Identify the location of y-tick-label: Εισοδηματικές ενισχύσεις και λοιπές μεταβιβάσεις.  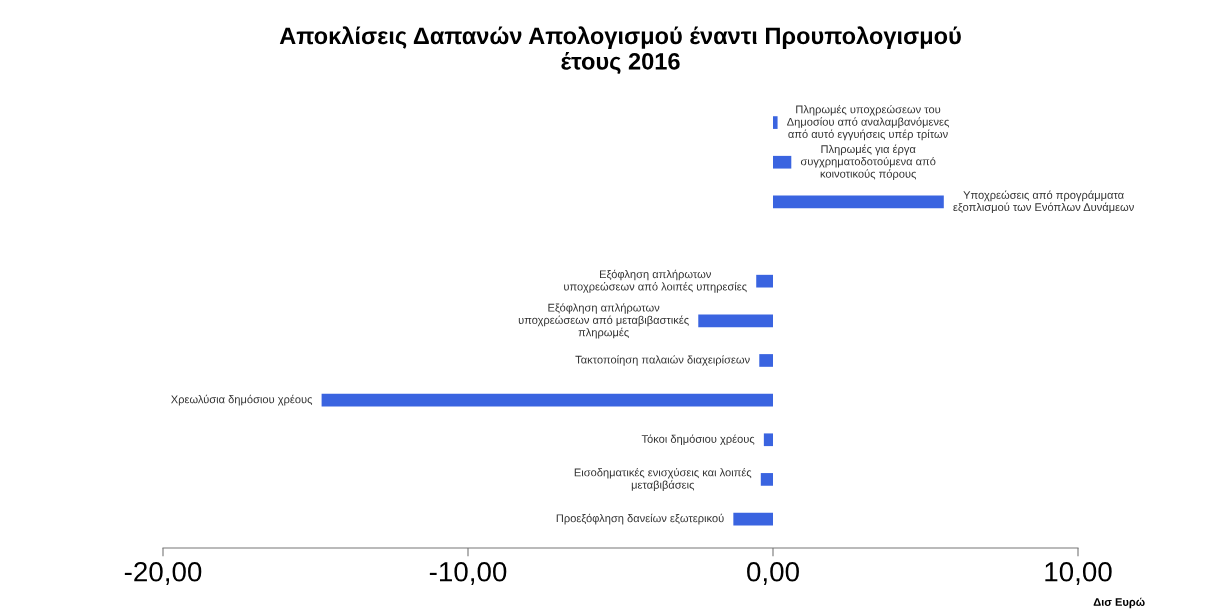
(663, 479).